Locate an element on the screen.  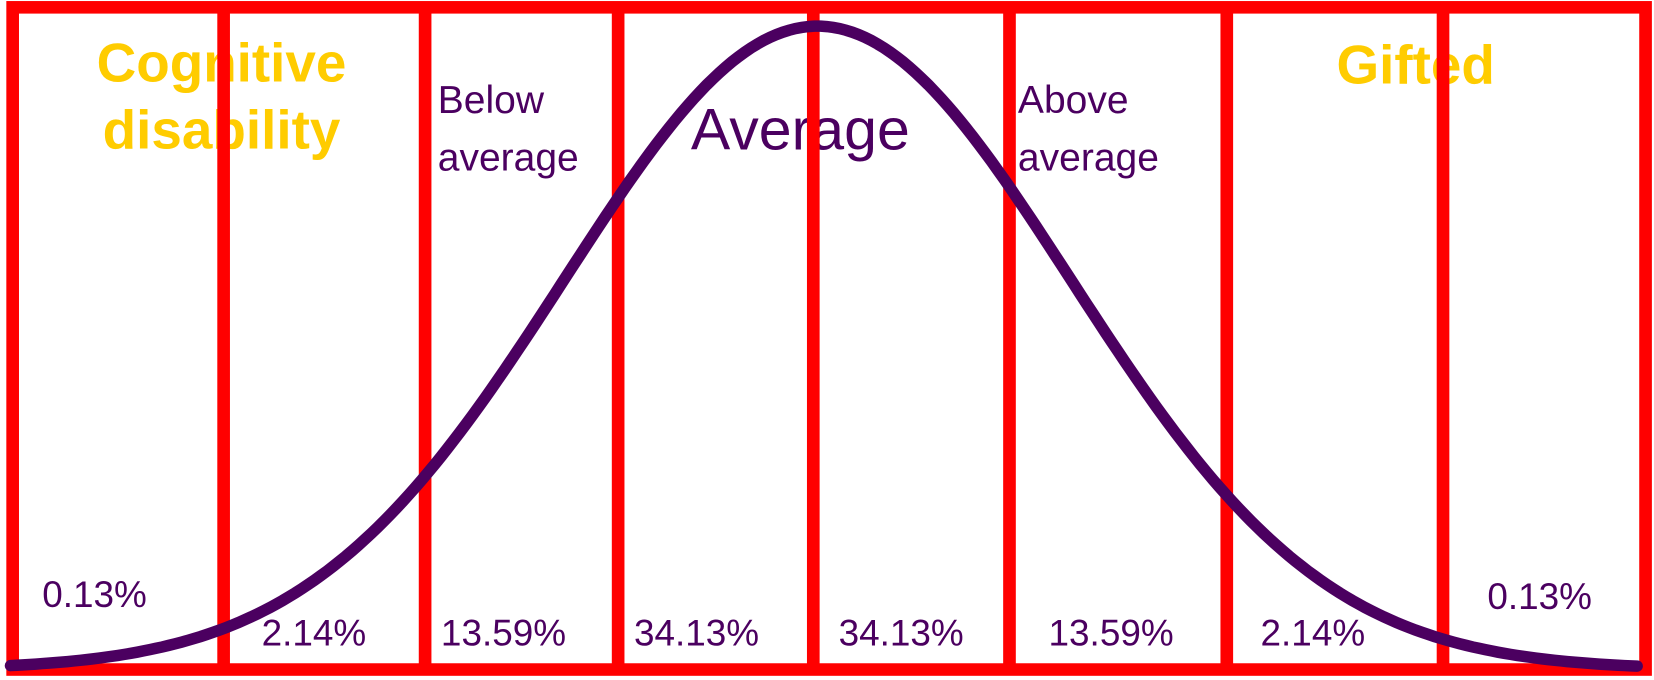
label-line: Below is located at coordinates (491, 100).